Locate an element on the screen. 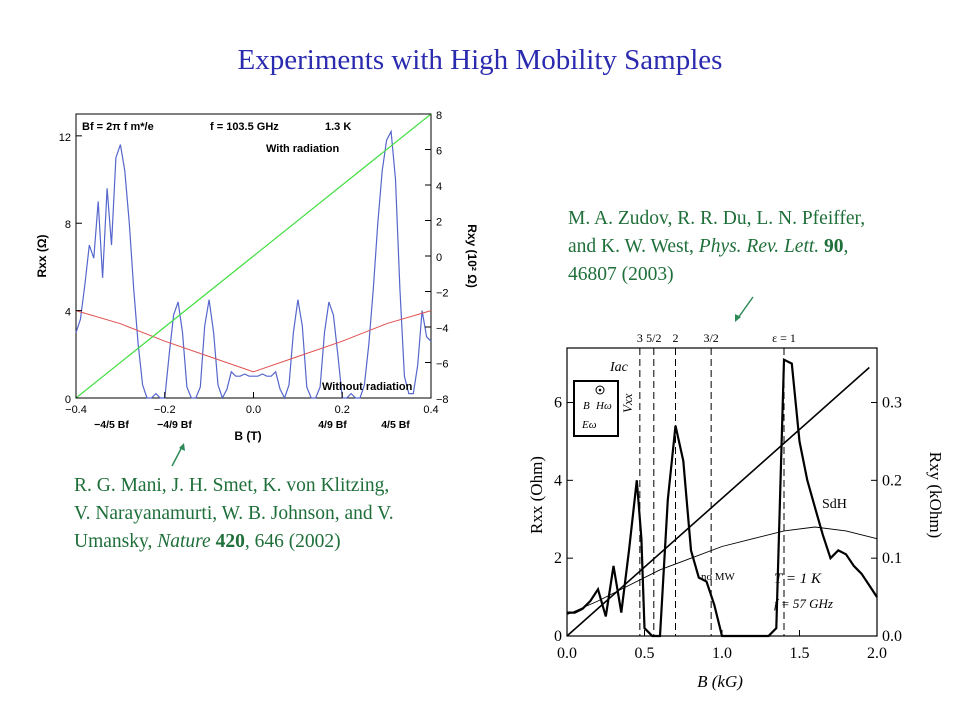 The height and width of the screenshot is (720, 960). temperature-label: T = 1 K is located at coordinates (798, 579).